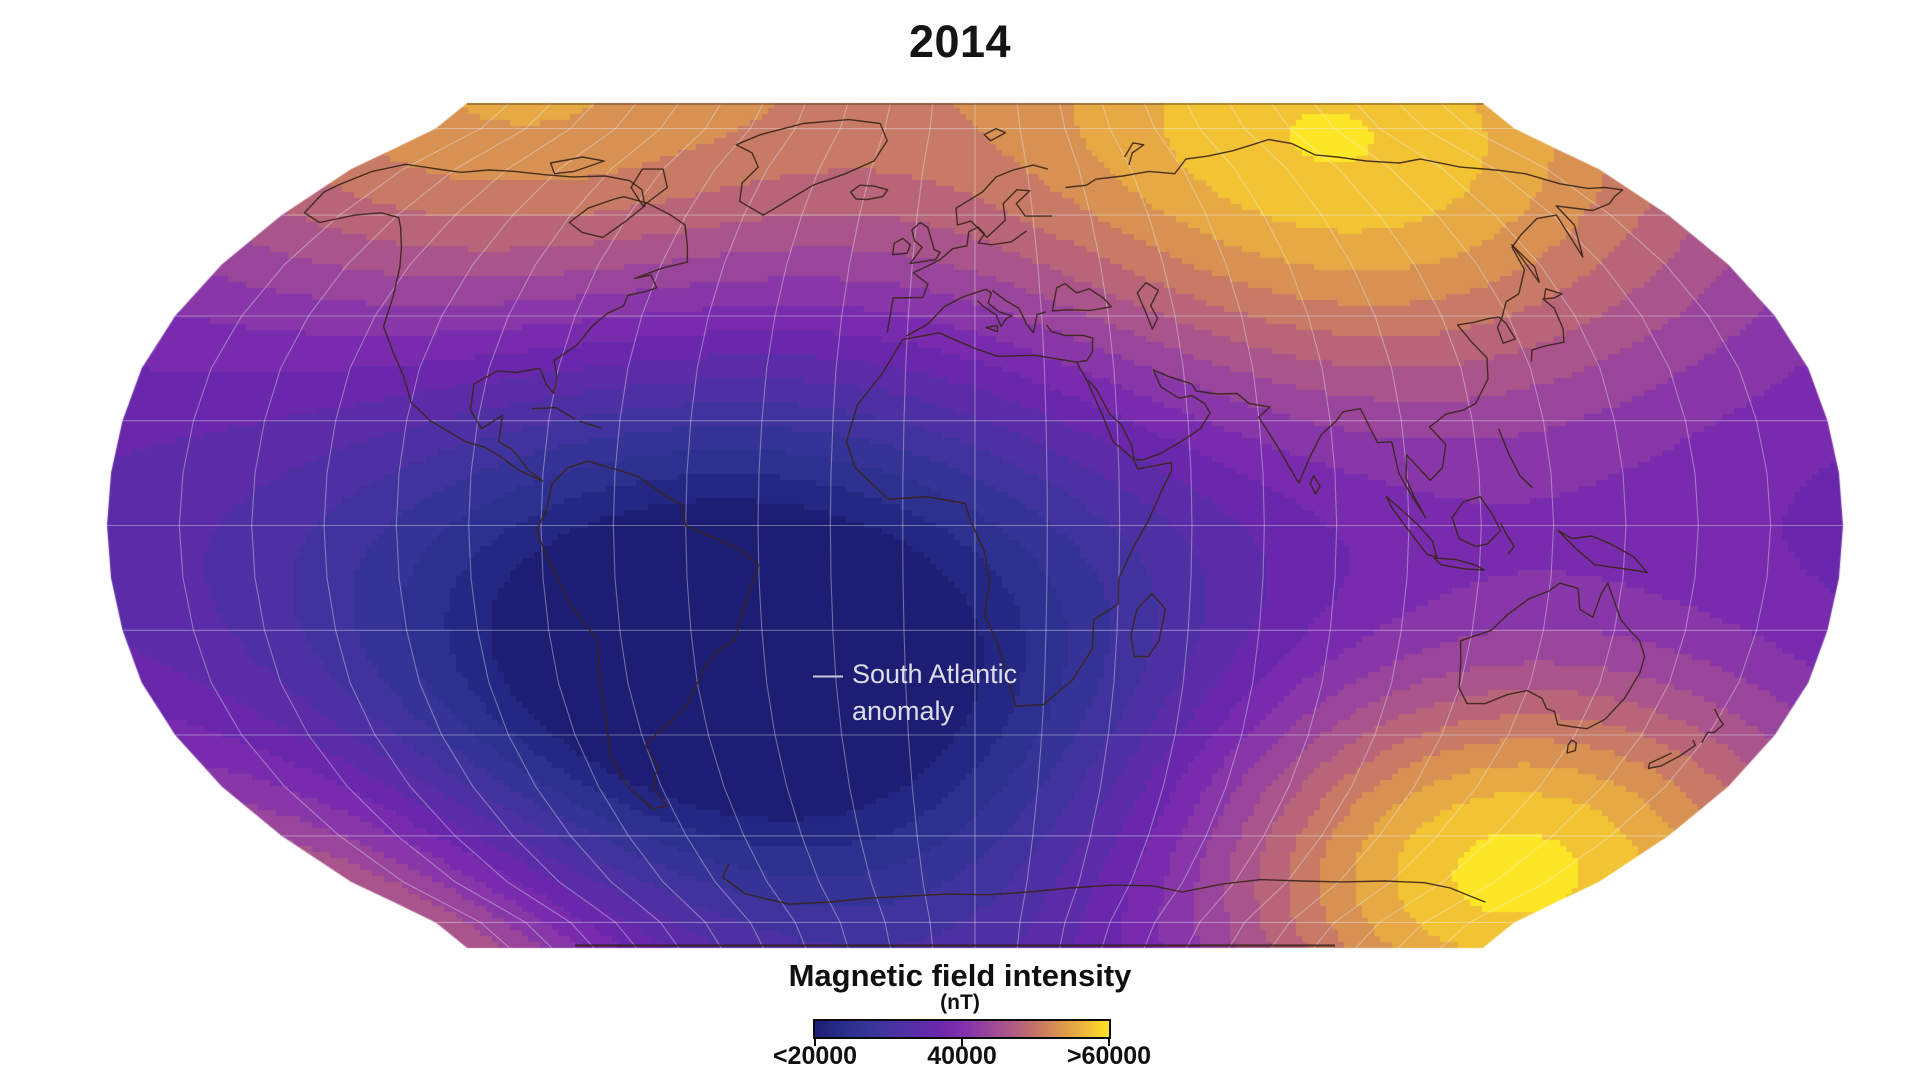 The height and width of the screenshot is (1080, 1920). What do you see at coordinates (962, 1056) in the screenshot?
I see `colorbar-label-mid: 40000` at bounding box center [962, 1056].